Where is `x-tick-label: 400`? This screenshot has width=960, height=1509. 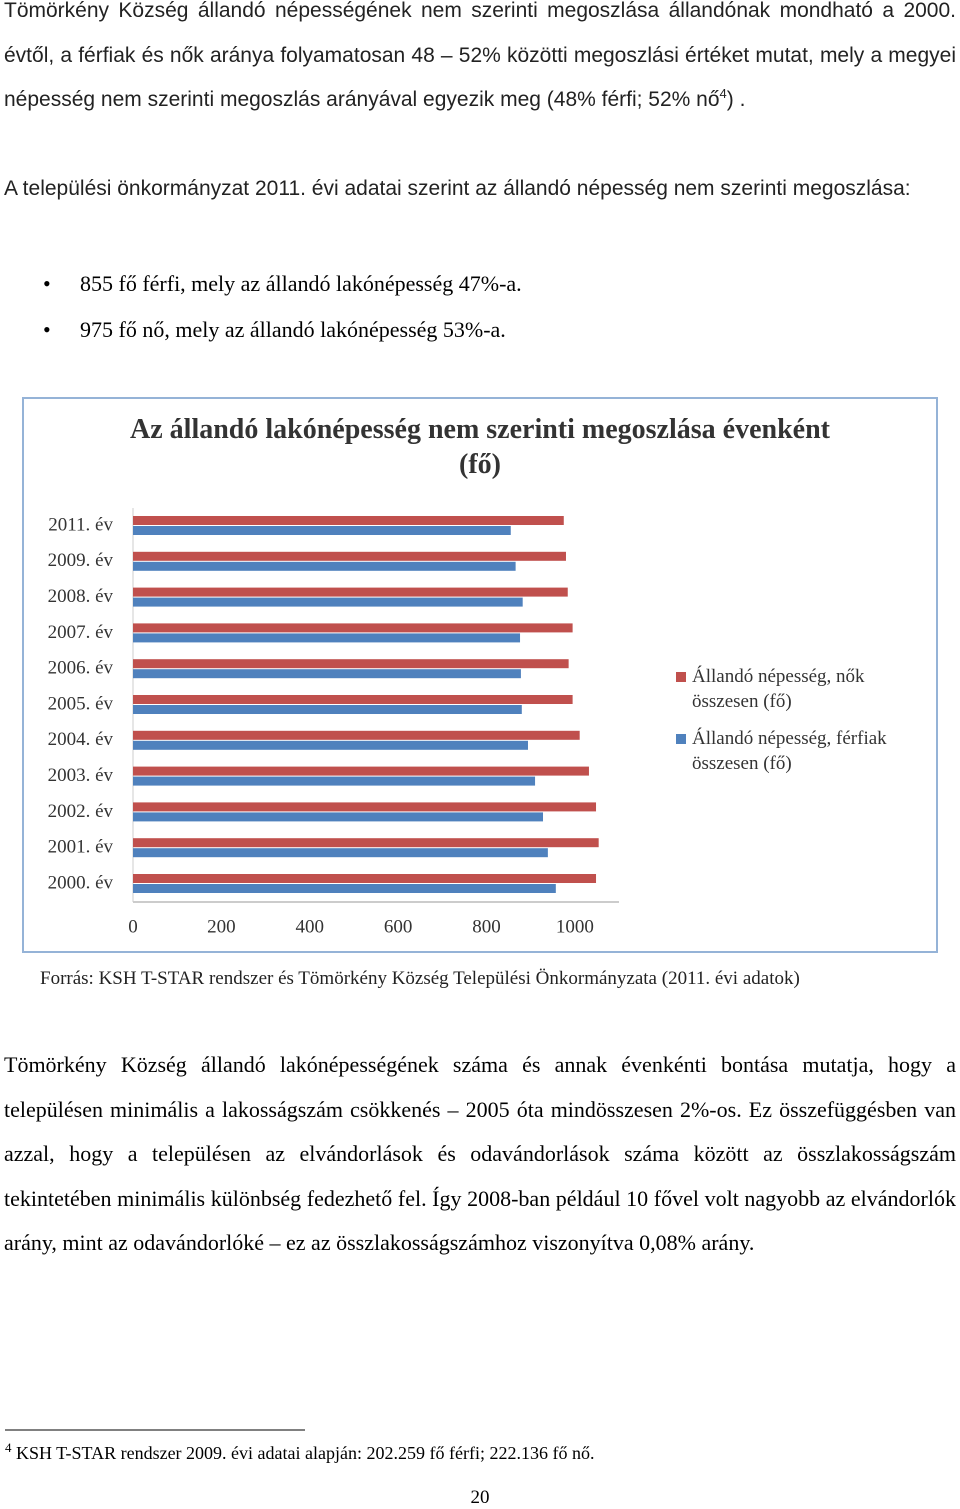 x-tick-label: 400 is located at coordinates (309, 926).